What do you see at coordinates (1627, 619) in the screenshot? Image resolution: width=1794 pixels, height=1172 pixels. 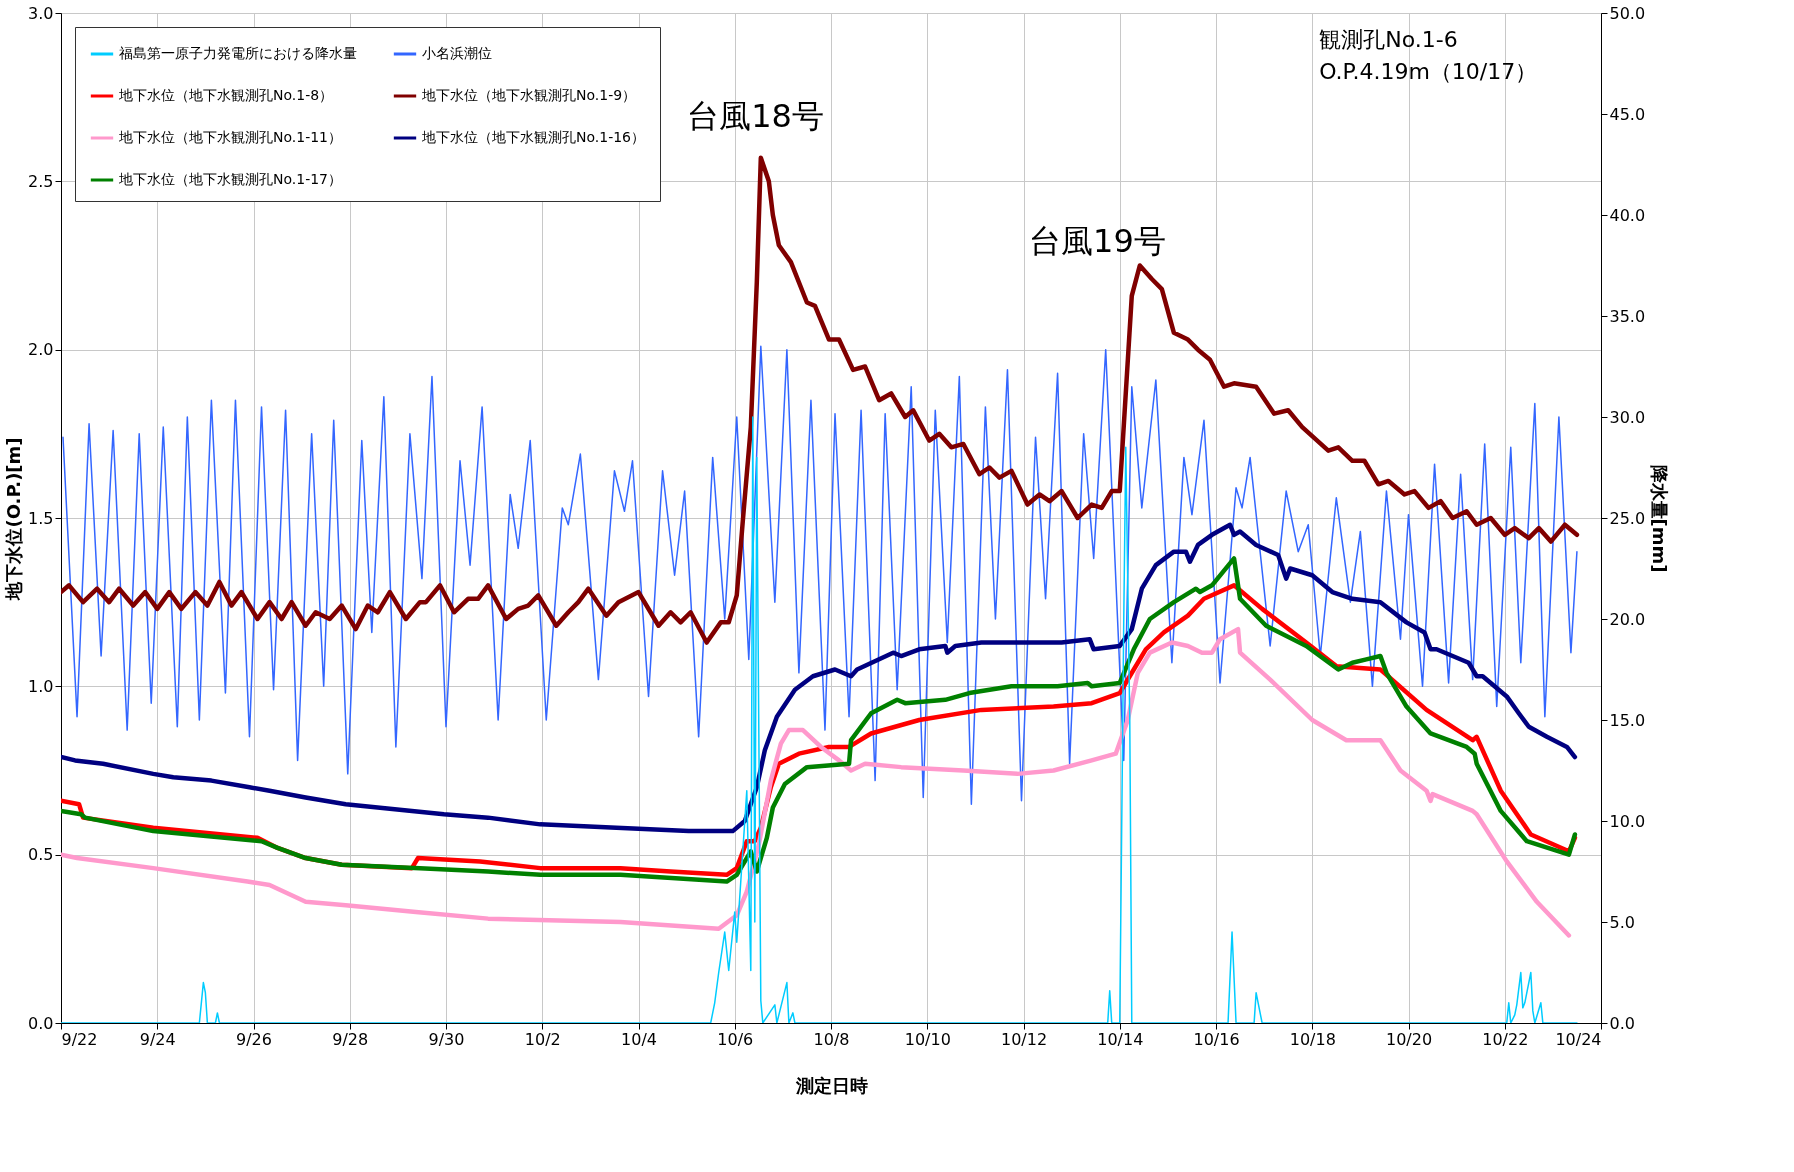 I see `y2-tick-label: 20.0` at bounding box center [1627, 619].